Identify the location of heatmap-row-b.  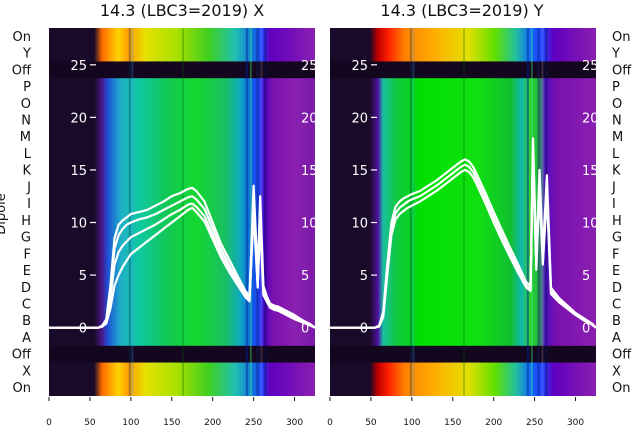
(182, 321).